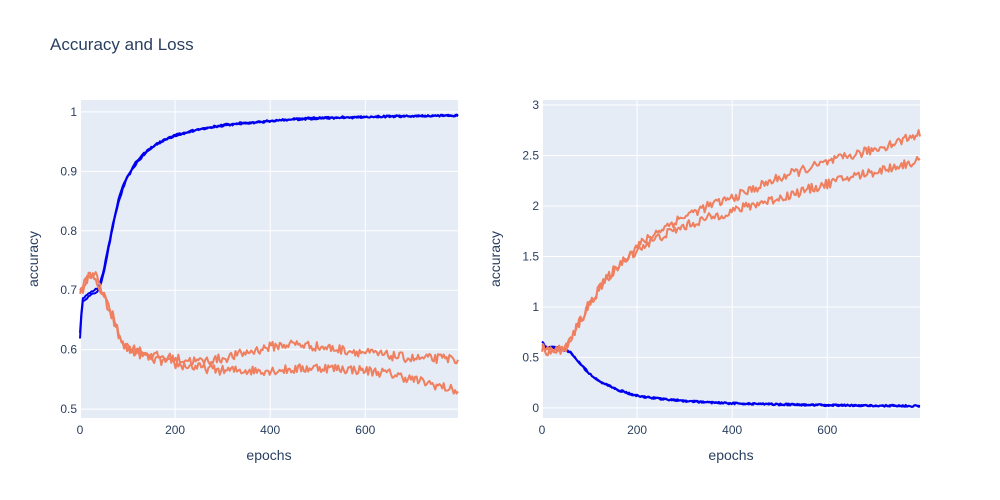  I want to click on y-tick-label: 0.6, so click(68, 350).